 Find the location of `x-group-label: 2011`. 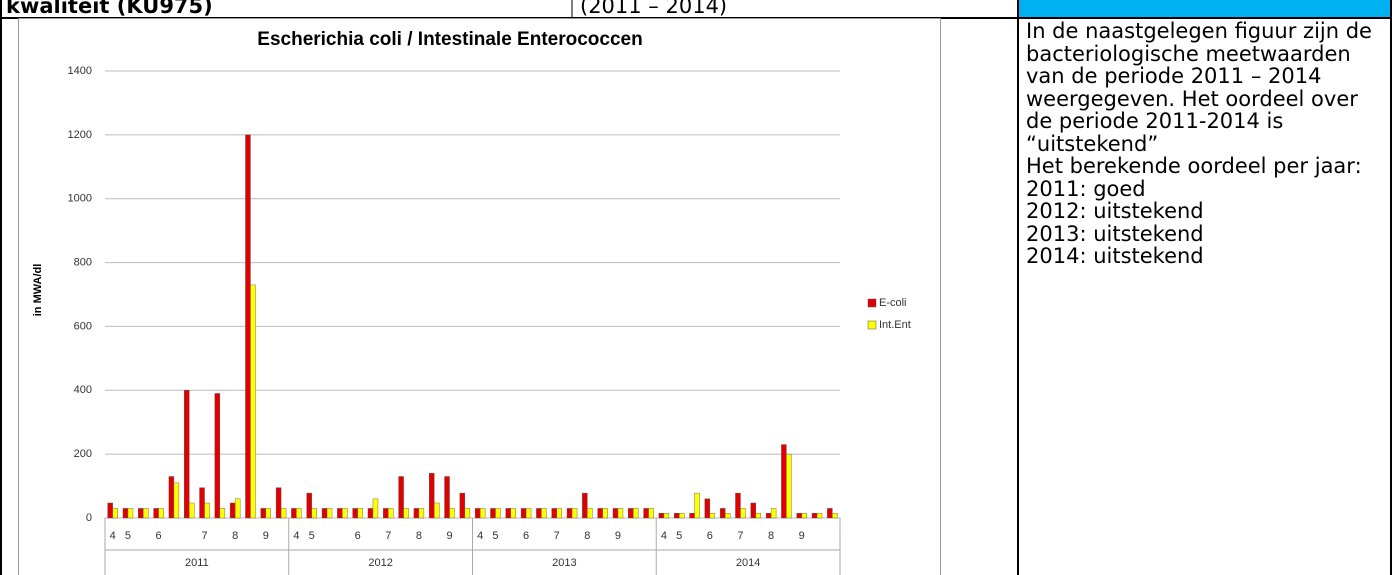

x-group-label: 2011 is located at coordinates (197, 563).